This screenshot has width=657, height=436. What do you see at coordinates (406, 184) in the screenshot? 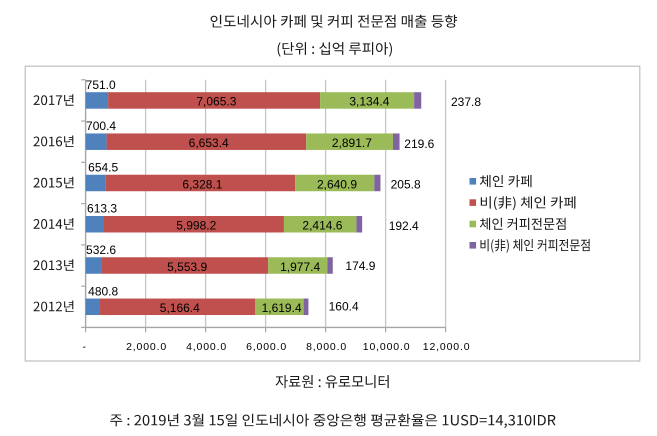
I see `svg-text: 205.8` at bounding box center [406, 184].